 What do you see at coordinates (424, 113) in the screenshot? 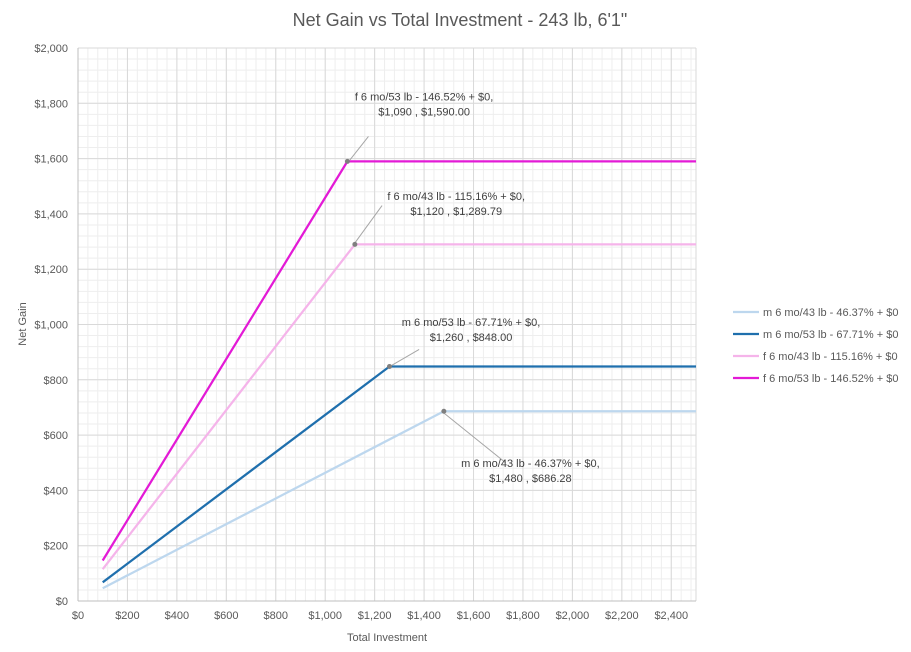
I see `annotation-label-line2: $1,090 , $1,590.00` at bounding box center [424, 113].